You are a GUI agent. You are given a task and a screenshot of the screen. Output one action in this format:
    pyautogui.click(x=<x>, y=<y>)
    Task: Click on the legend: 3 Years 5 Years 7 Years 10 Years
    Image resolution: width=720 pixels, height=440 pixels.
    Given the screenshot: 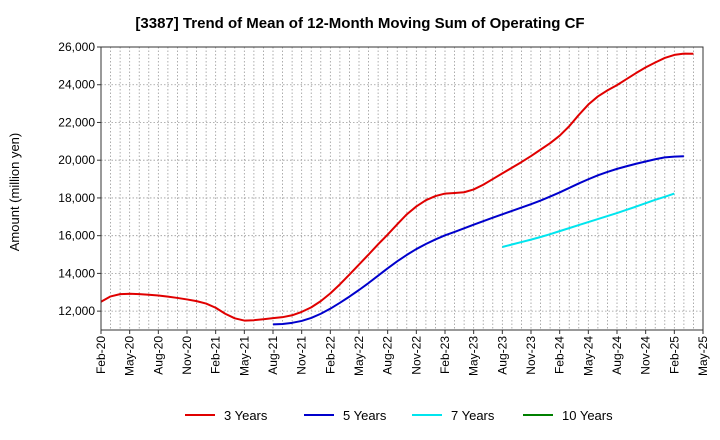 What is the action you would take?
    pyautogui.click(x=399, y=415)
    